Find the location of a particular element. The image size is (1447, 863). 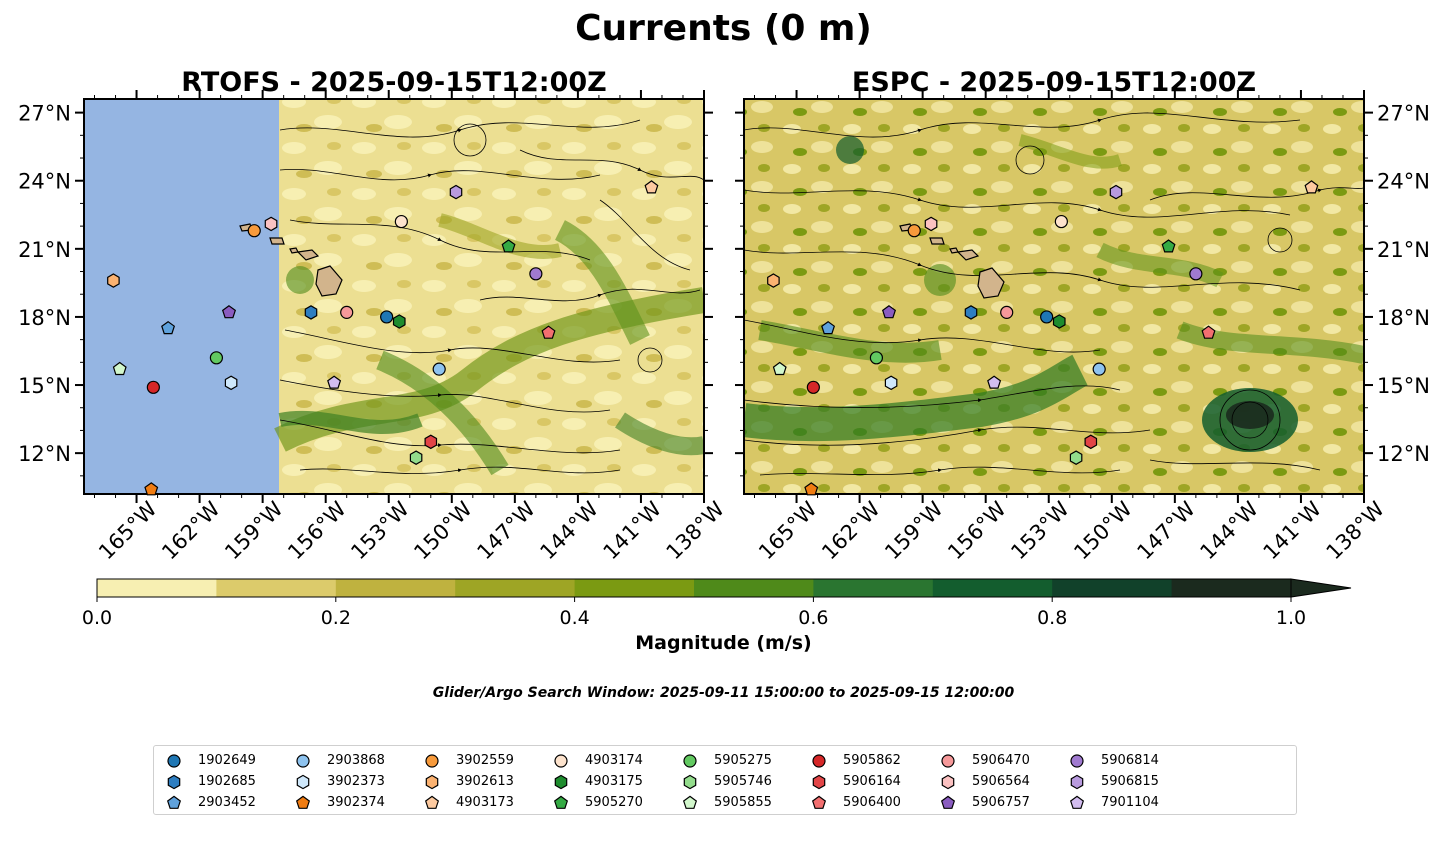

x-tick-label: 144°W is located at coordinates (1229, 531).